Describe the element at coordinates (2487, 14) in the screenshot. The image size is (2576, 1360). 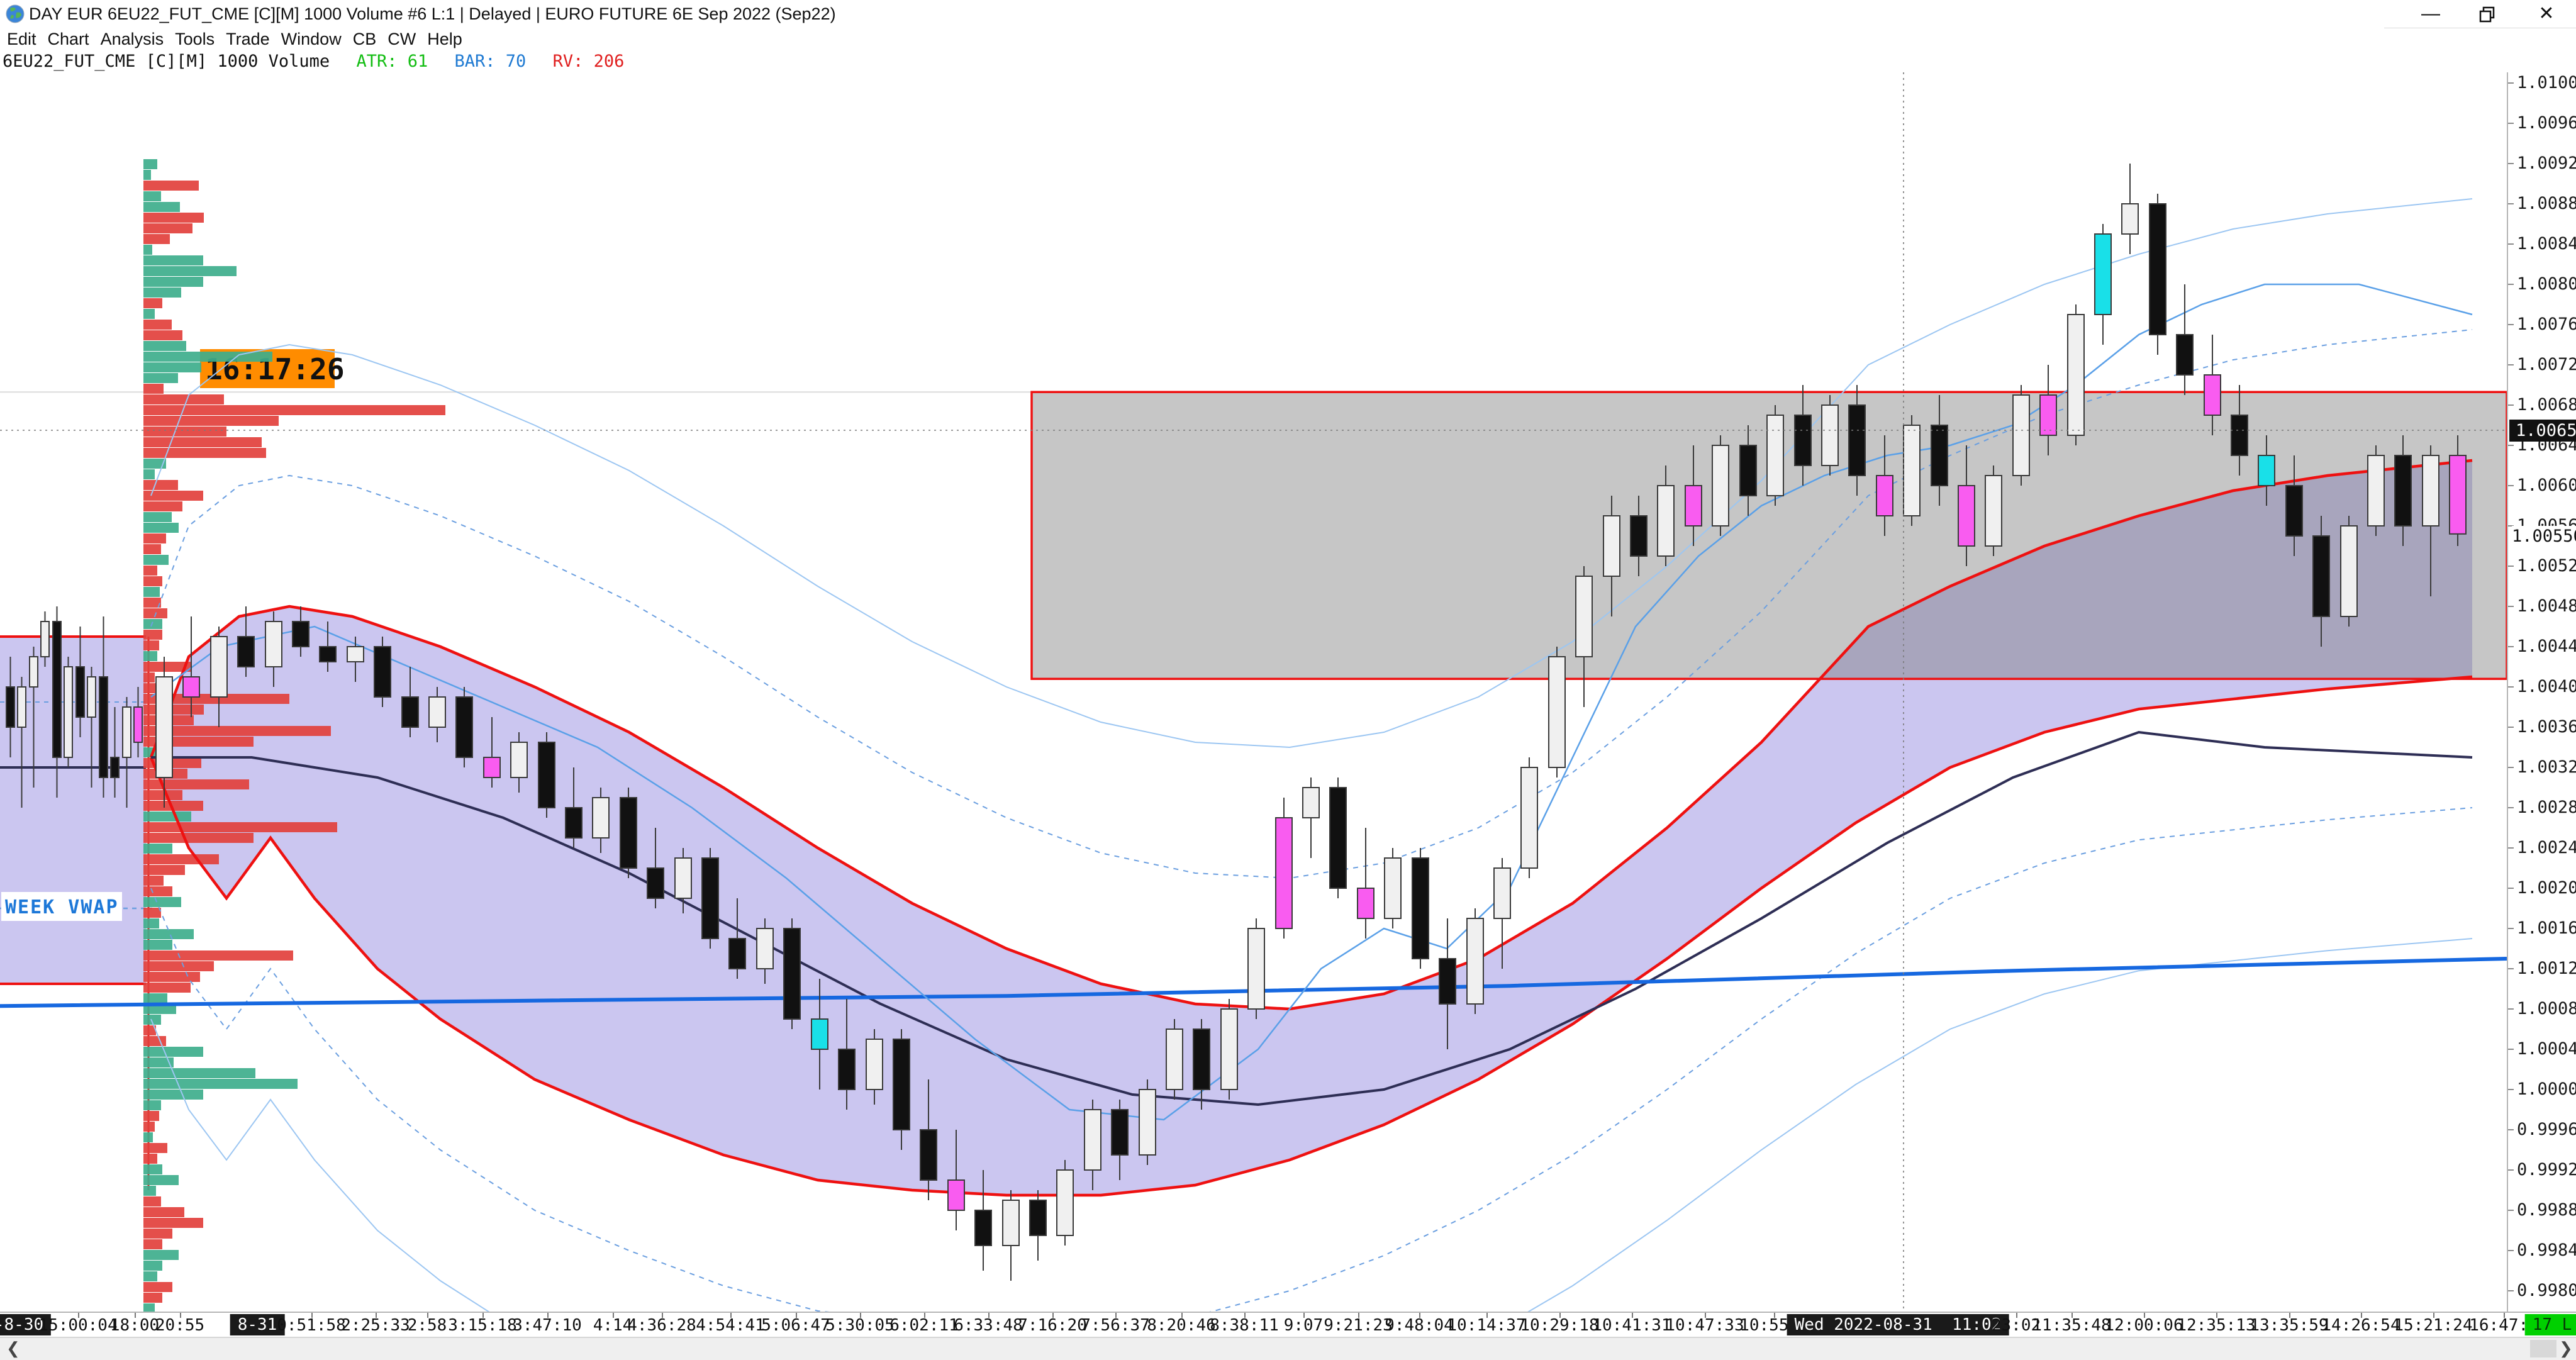
I see `restore-button` at that location.